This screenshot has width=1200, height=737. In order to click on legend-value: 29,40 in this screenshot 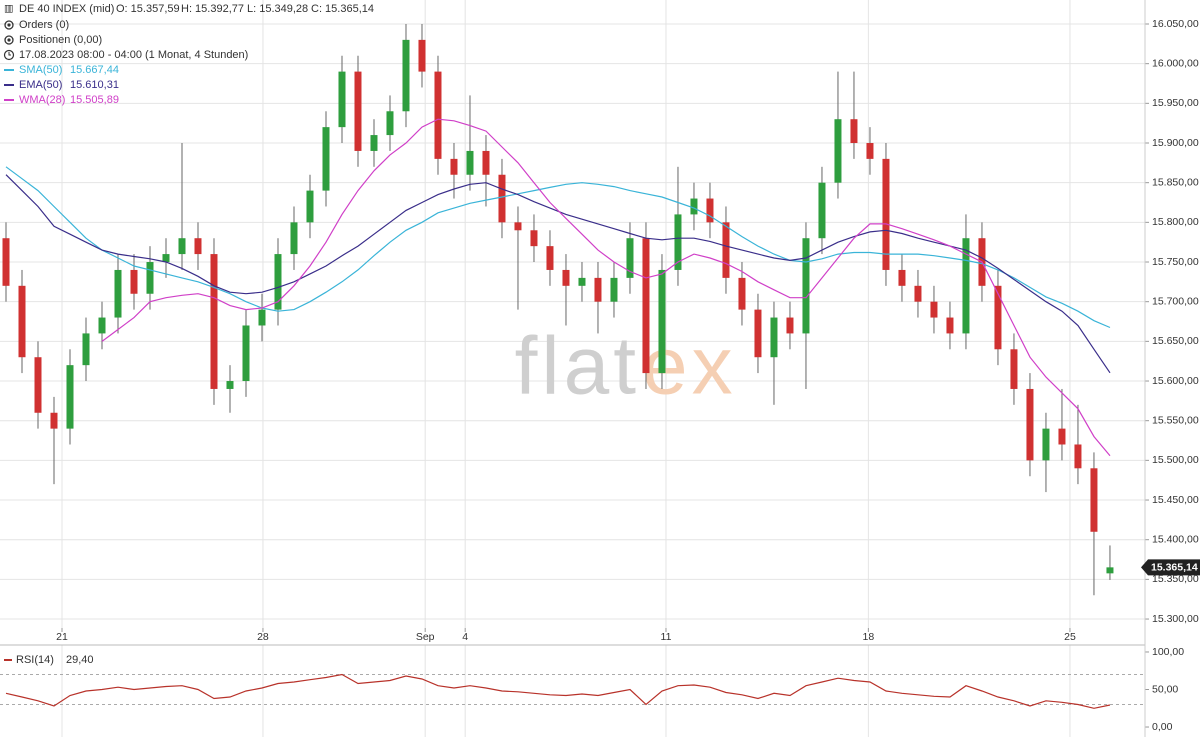, I will do `click(80, 660)`.